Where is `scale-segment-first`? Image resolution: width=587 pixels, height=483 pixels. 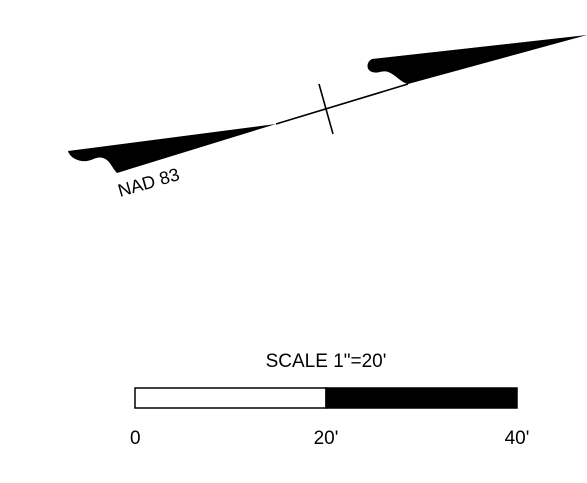
scale-segment-first is located at coordinates (230, 398).